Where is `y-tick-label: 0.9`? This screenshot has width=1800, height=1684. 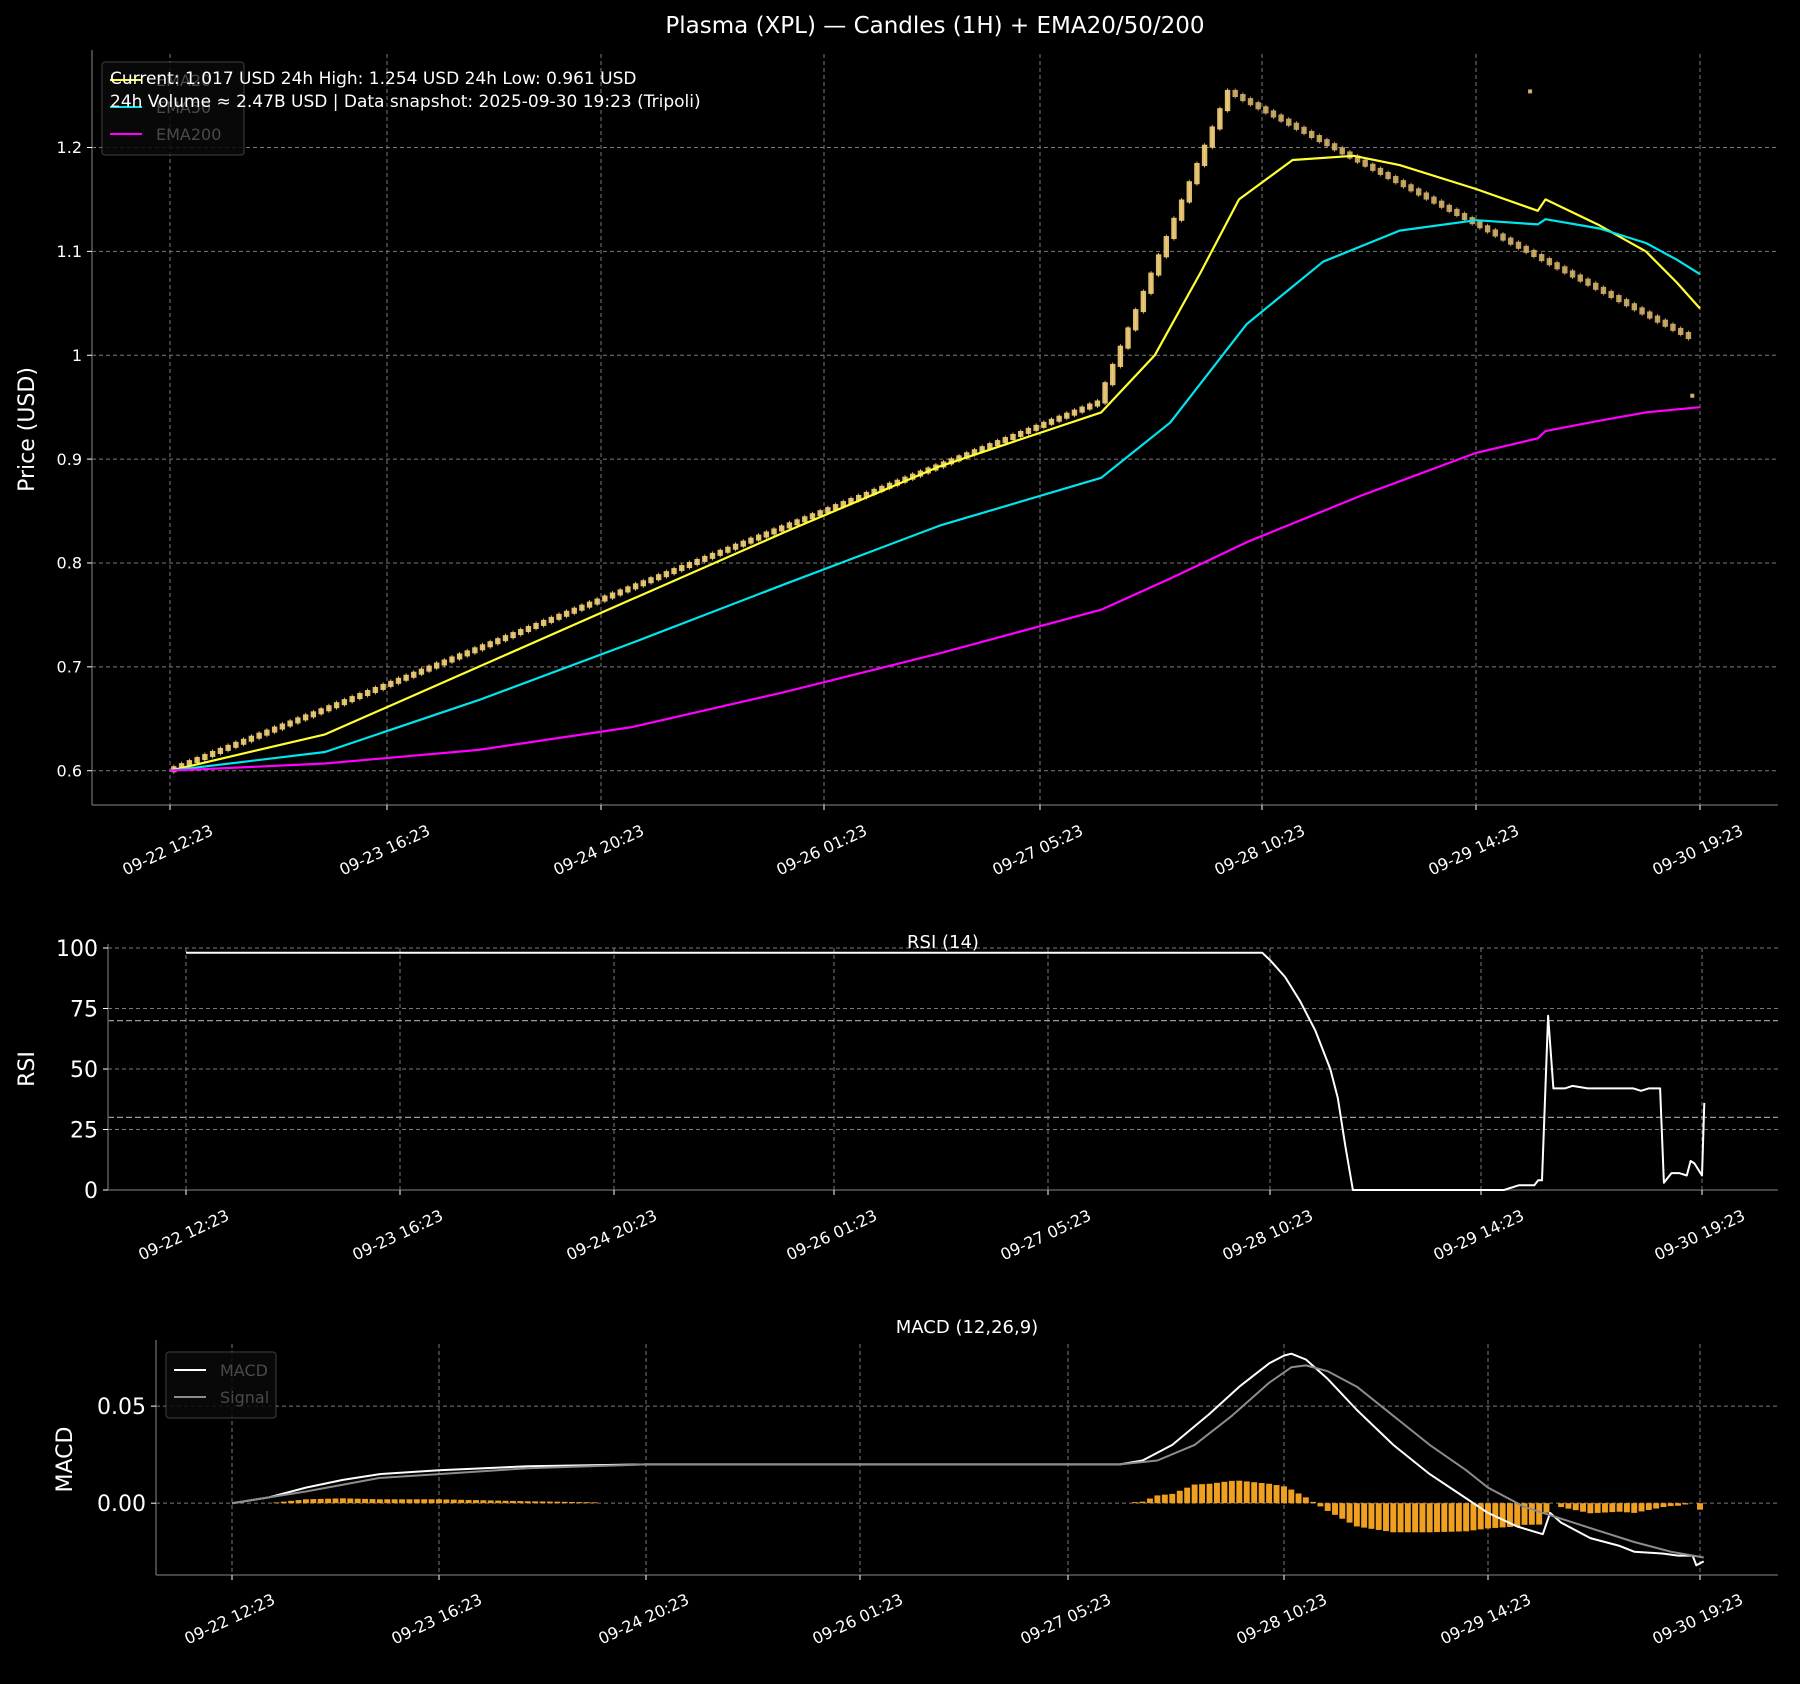 y-tick-label: 0.9 is located at coordinates (69, 459).